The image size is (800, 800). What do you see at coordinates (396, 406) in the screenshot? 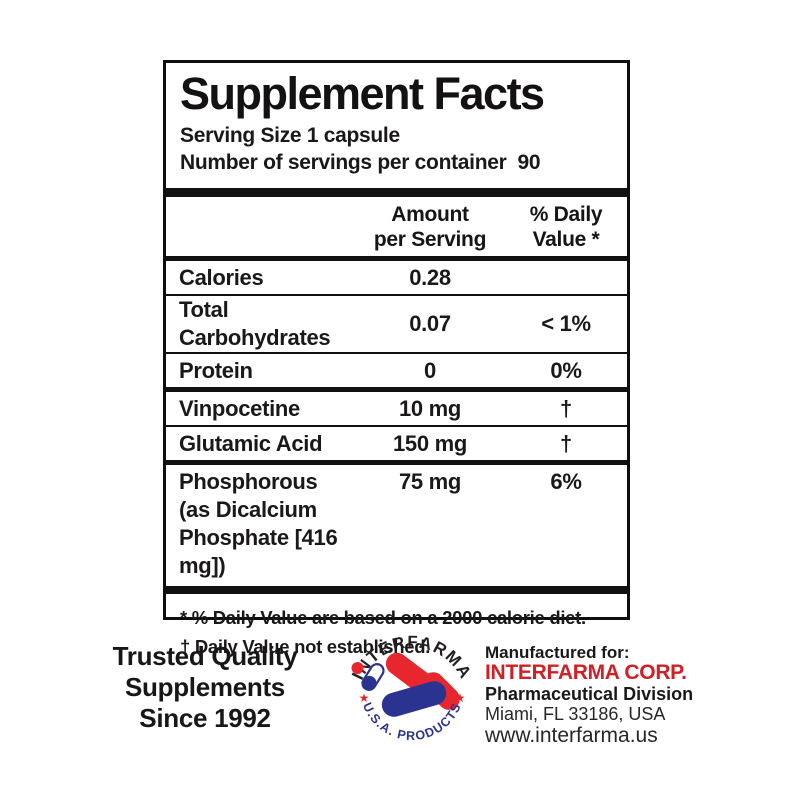
I see `row-vinpocetine: Vinpocetine 10 mg †` at bounding box center [396, 406].